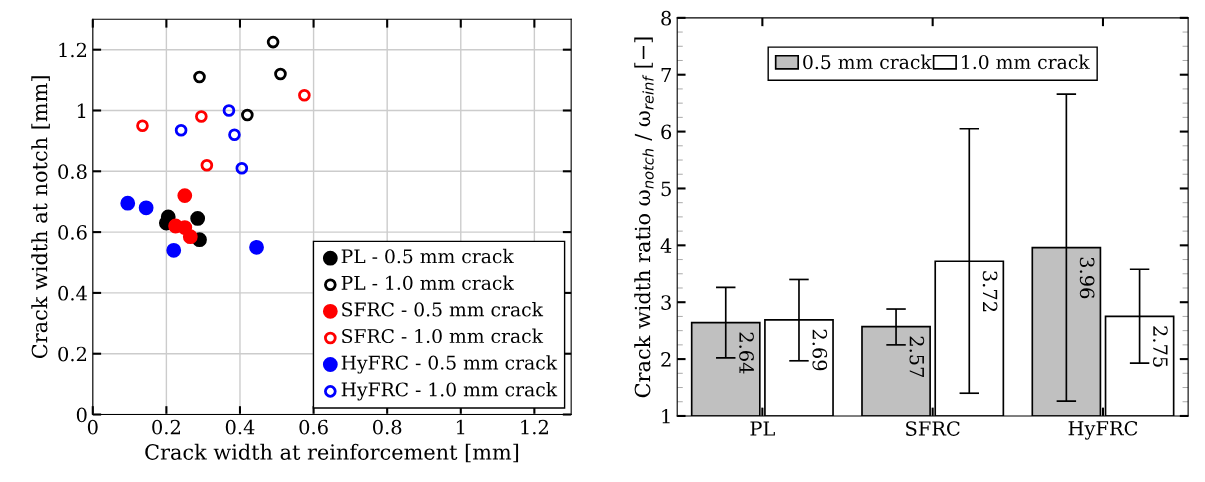 The height and width of the screenshot is (482, 1205). What do you see at coordinates (867, 62) in the screenshot?
I see `legend-label: 0.5 mm crack` at bounding box center [867, 62].